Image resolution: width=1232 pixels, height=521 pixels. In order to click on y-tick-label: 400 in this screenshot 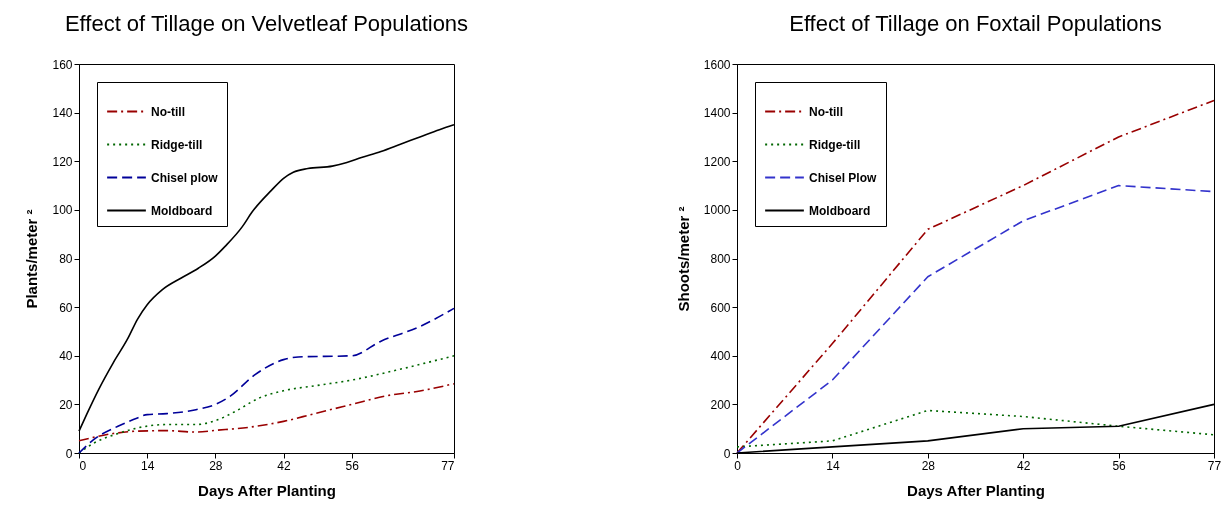, I will do `click(720, 356)`.